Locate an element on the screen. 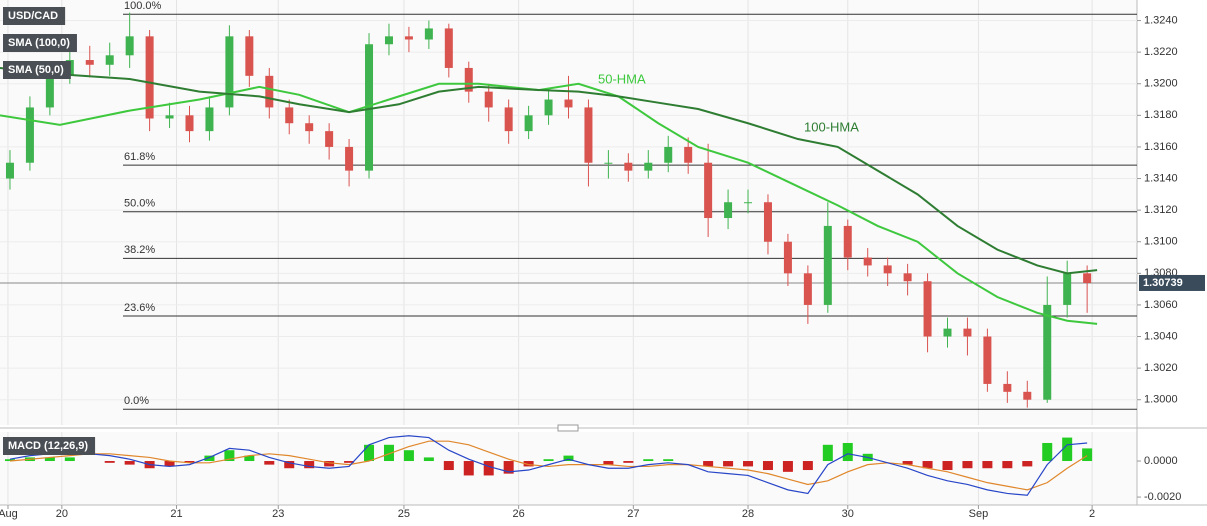  legend-label: SMA (50,0) is located at coordinates (36, 70).